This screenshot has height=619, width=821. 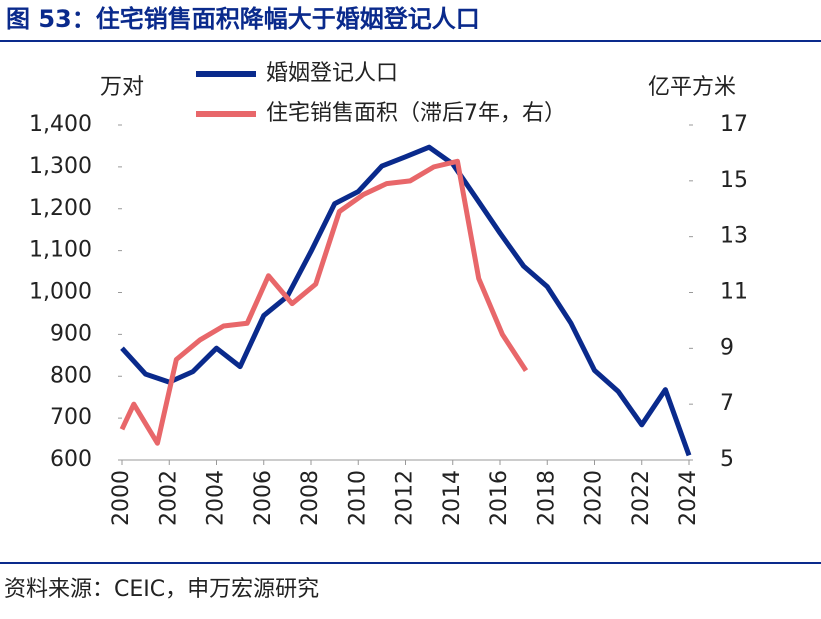 I want to click on x-tick-label: 2022, so click(x=641, y=498).